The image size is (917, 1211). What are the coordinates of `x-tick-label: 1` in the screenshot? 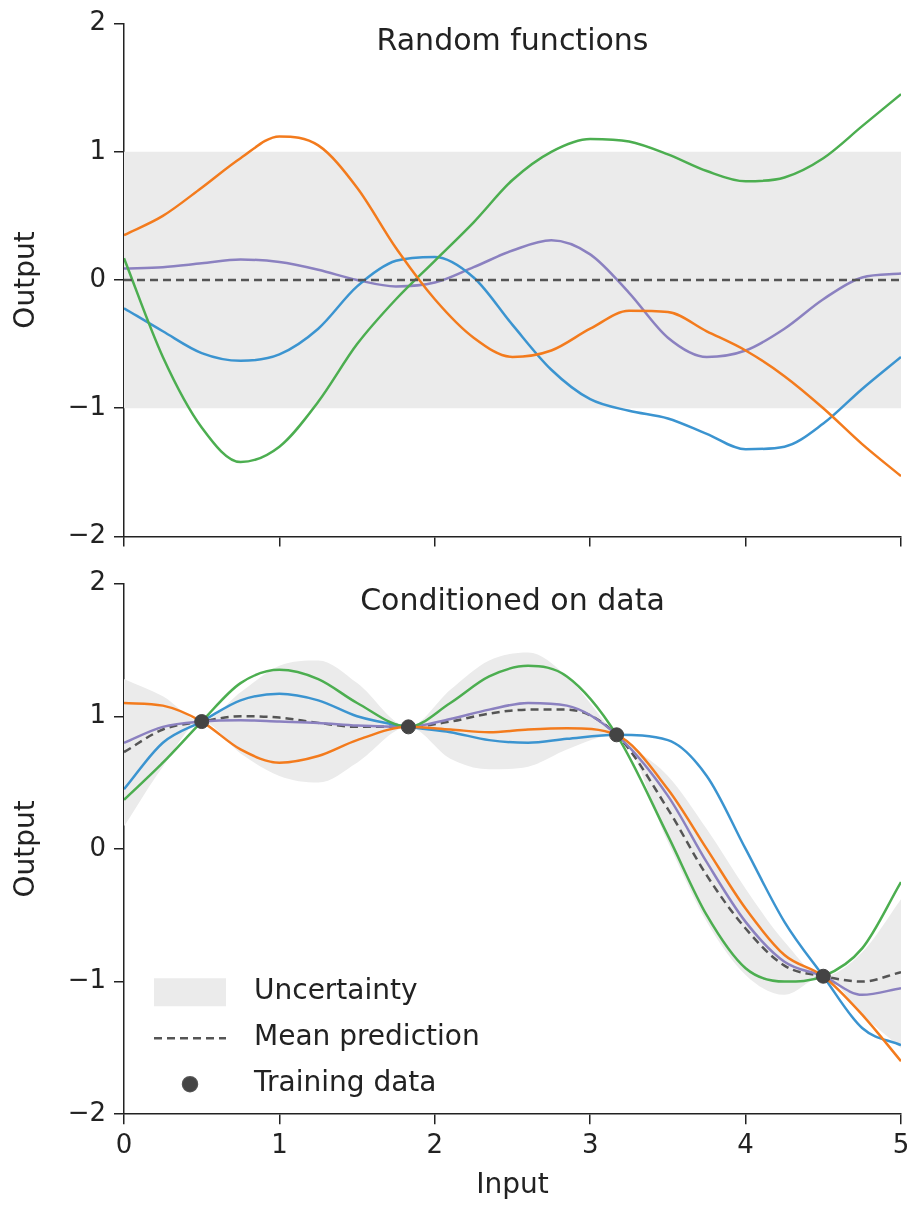 It's located at (279, 1143).